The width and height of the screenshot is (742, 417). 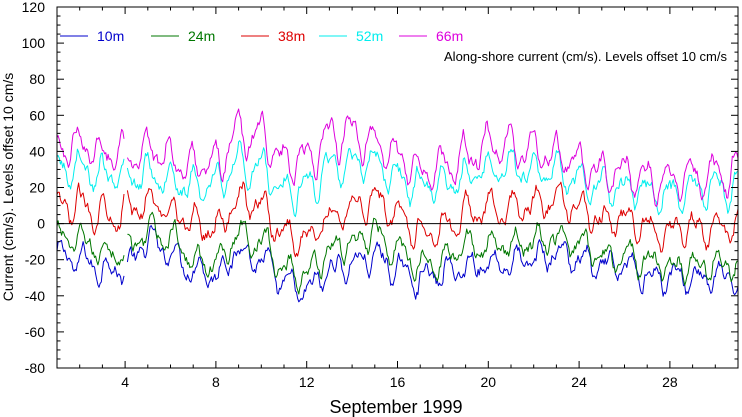 I want to click on x-tick-label: 12, so click(x=307, y=382).